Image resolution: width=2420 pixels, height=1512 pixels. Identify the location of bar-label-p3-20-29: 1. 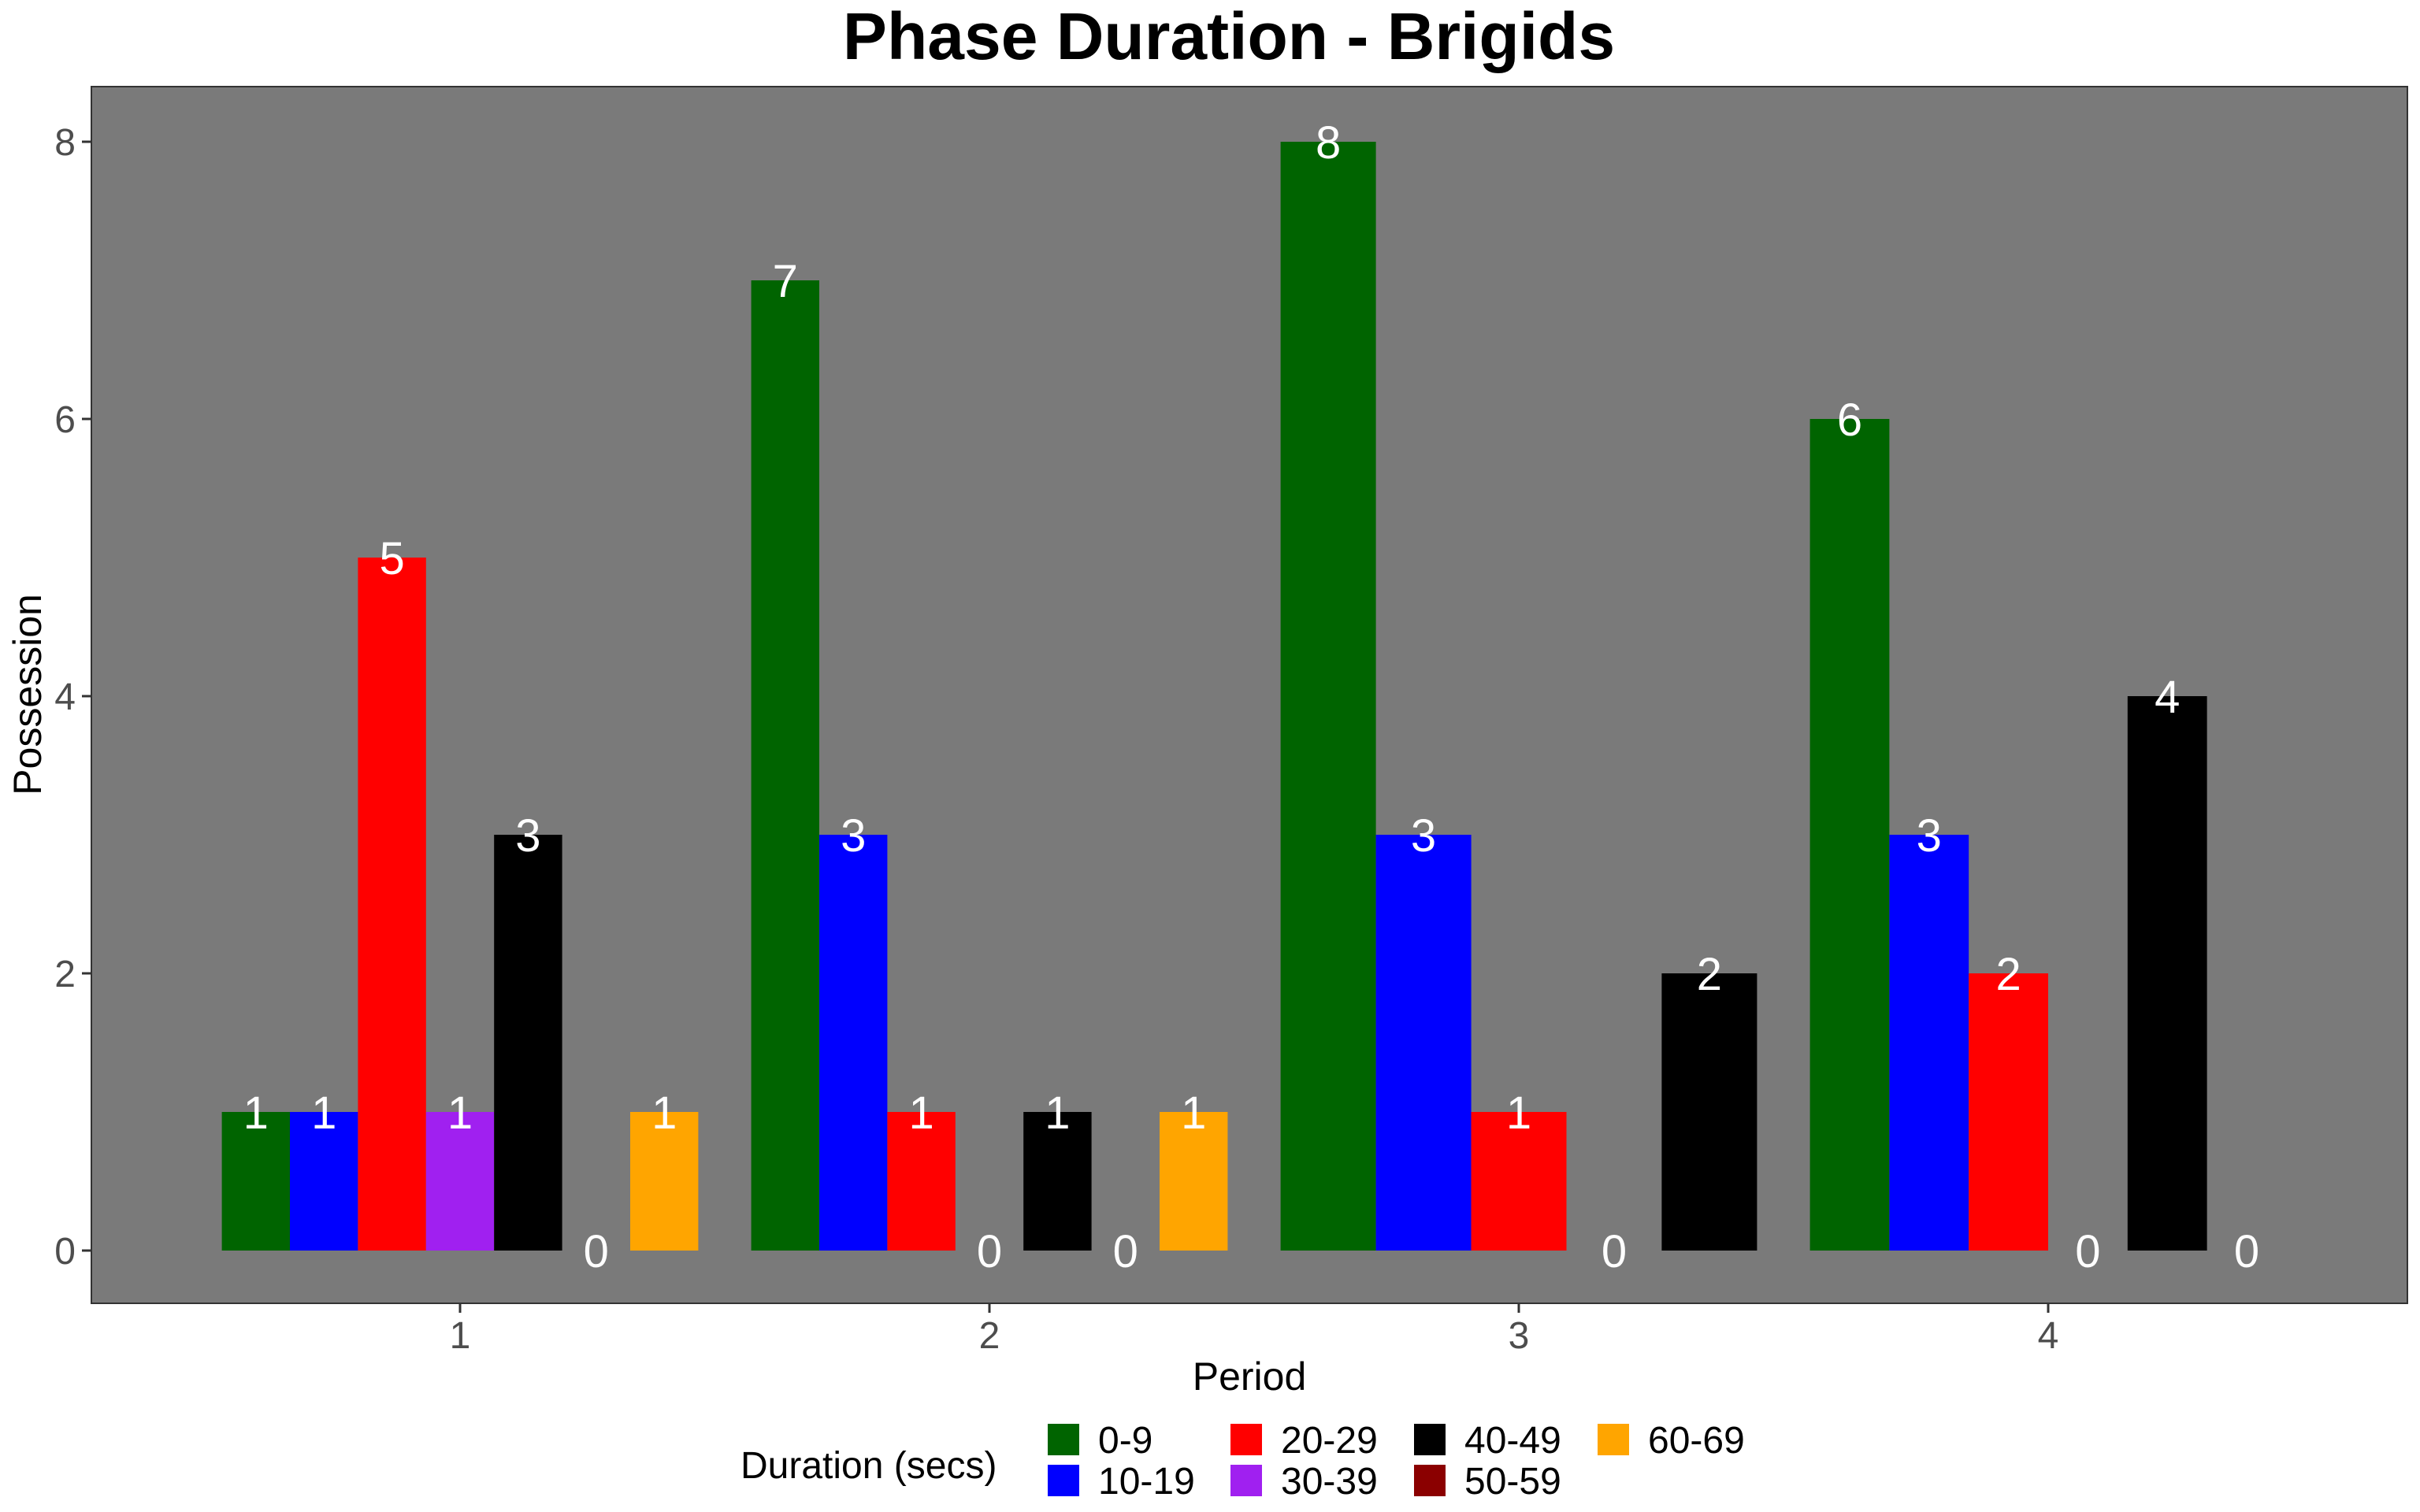
(1518, 1113).